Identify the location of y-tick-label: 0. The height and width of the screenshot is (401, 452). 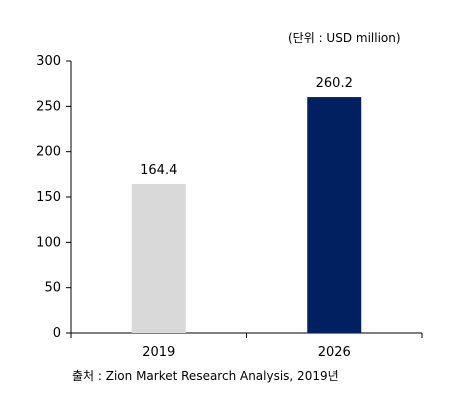
(57, 333).